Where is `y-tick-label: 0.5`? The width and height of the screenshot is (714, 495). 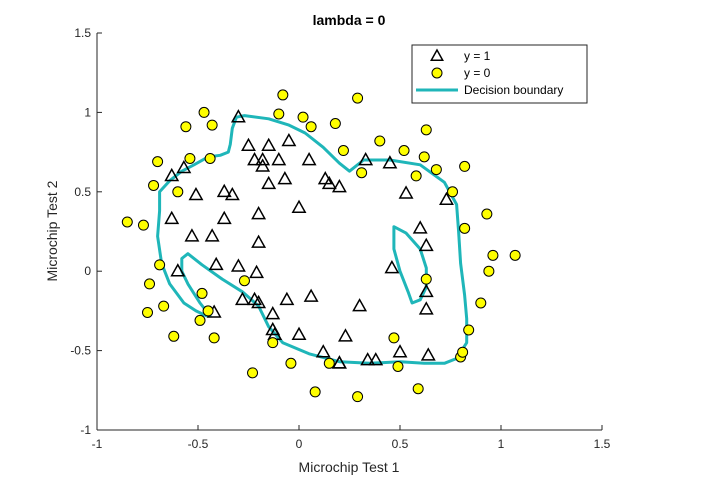 y-tick-label: 0.5 is located at coordinates (82, 192).